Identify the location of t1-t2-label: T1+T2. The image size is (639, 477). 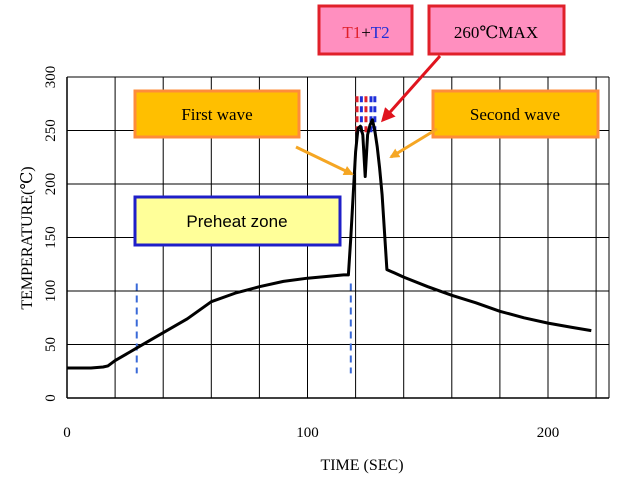
(365, 32).